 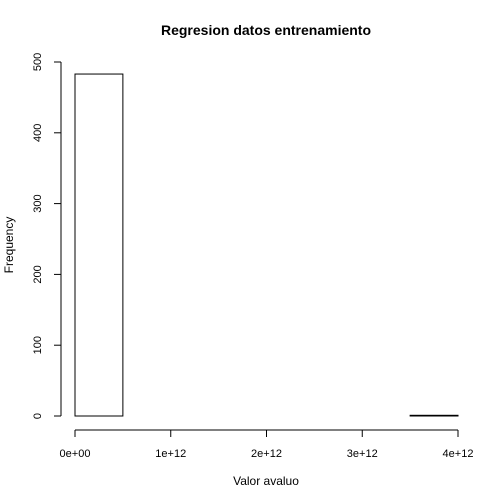 What do you see at coordinates (266, 454) in the screenshot?
I see `x-tick-label-2: 2e+12` at bounding box center [266, 454].